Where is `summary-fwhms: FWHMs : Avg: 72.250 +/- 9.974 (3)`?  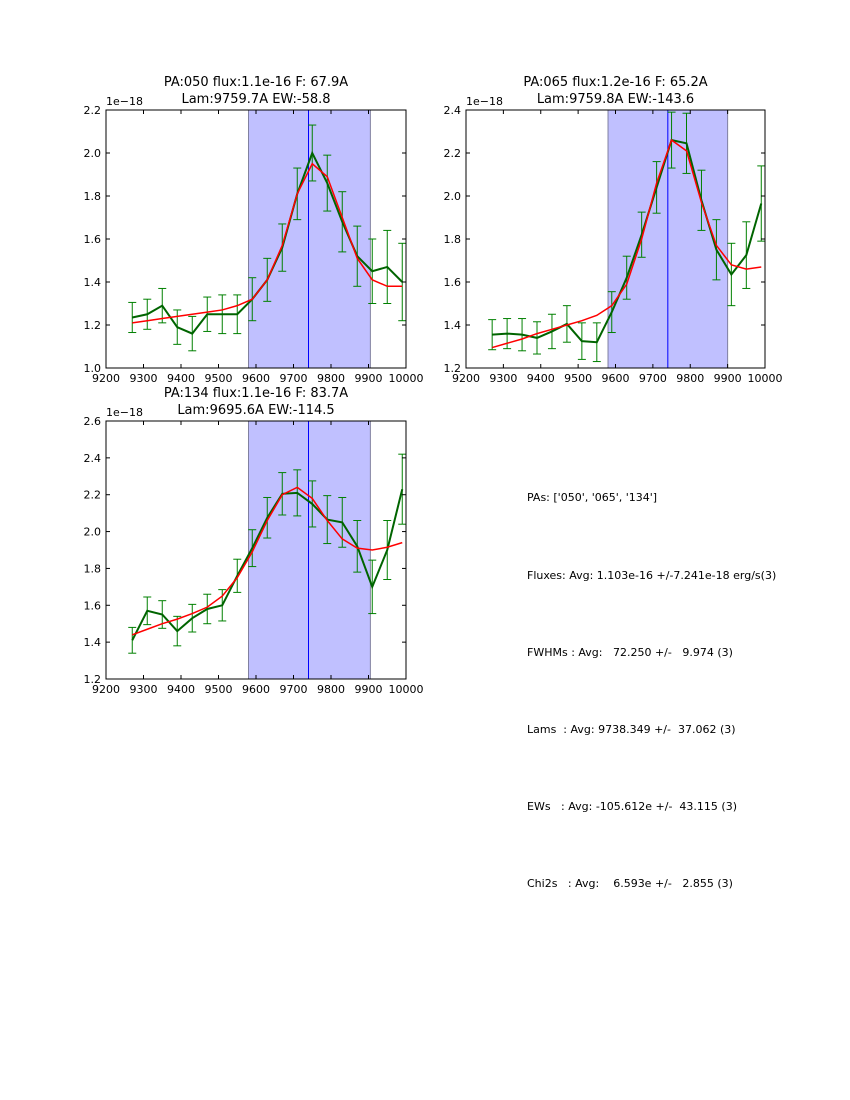 summary-fwhms: FWHMs : Avg: 72.250 +/- 9.974 (3) is located at coordinates (630, 652).